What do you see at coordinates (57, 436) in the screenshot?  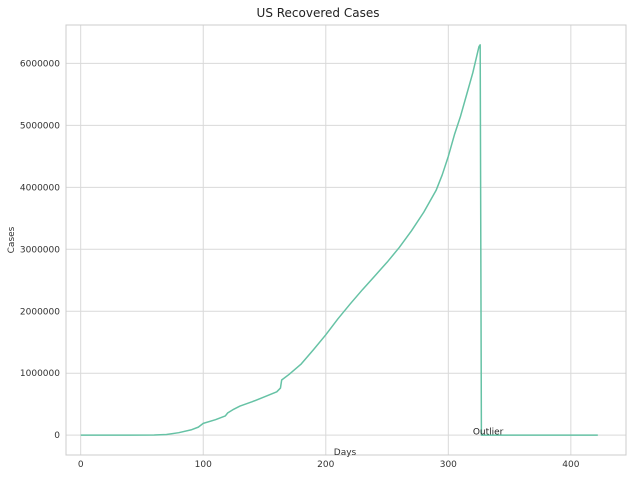 I see `y-tick-label: 0` at bounding box center [57, 436].